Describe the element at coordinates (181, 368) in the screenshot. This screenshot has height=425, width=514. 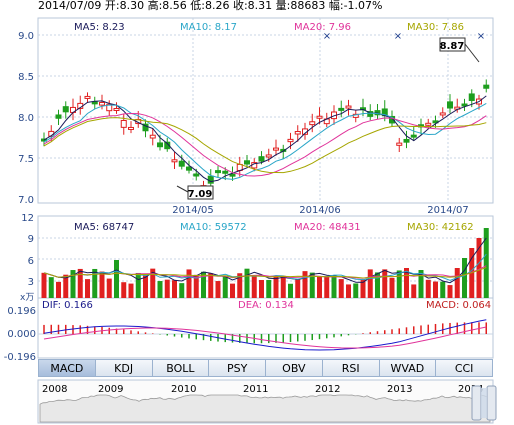
I see `tab-boll: BOLL` at that location.